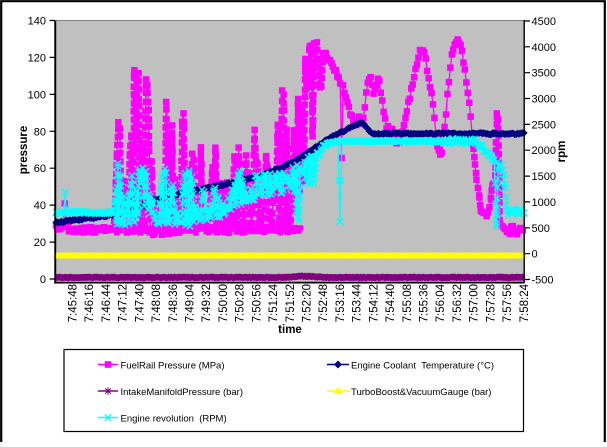 The height and width of the screenshot is (447, 607). What do you see at coordinates (257, 303) in the screenshot?
I see `svg-text: 7:50:56` at bounding box center [257, 303].